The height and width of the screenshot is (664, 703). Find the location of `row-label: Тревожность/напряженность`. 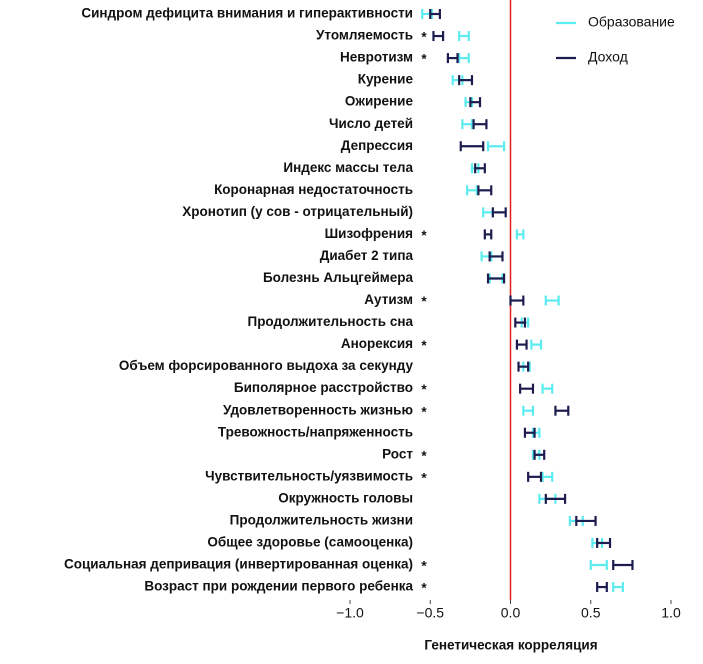

row-label: Тревожность/напряженность is located at coordinates (315, 431).